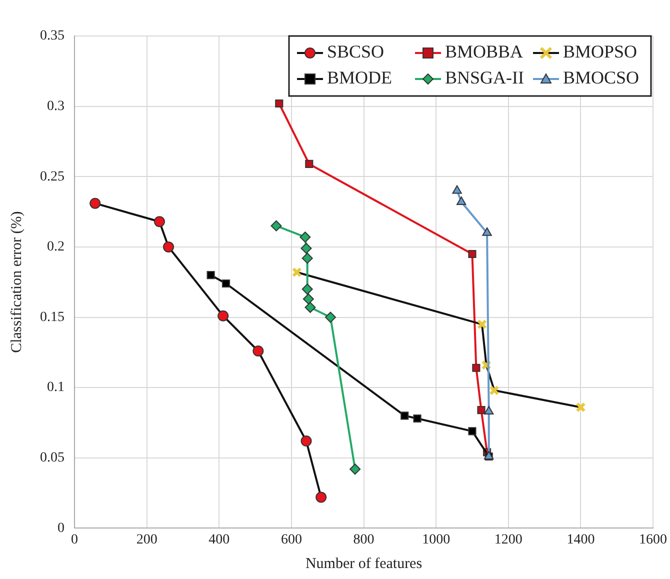 This screenshot has height=579, width=670. Describe the element at coordinates (55, 388) in the screenshot. I see `y-tick-label: 0.1` at that location.